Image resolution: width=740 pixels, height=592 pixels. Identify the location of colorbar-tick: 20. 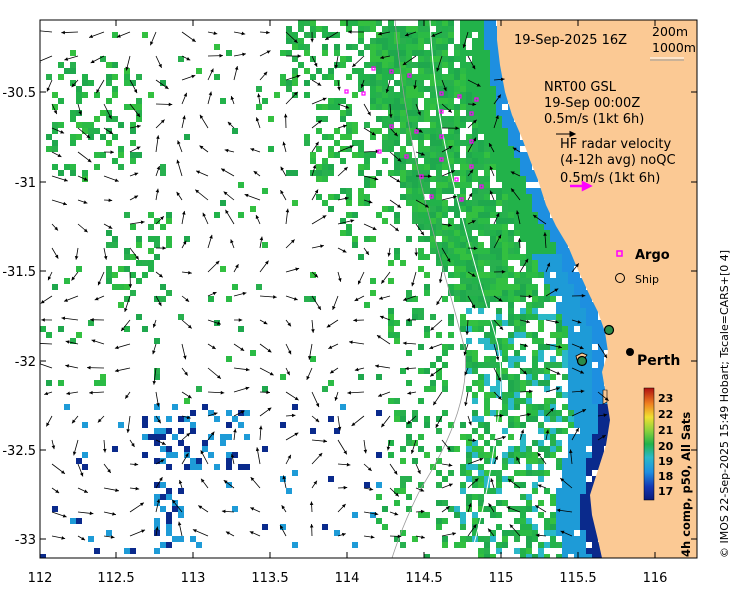
(666, 446).